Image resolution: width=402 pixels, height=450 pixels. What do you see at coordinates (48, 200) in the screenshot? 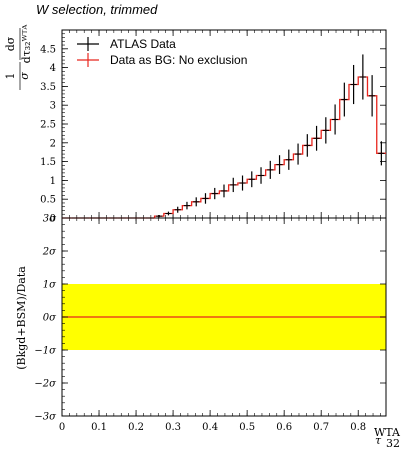
I see `upper-y-tick-label: 0.5` at bounding box center [48, 200].